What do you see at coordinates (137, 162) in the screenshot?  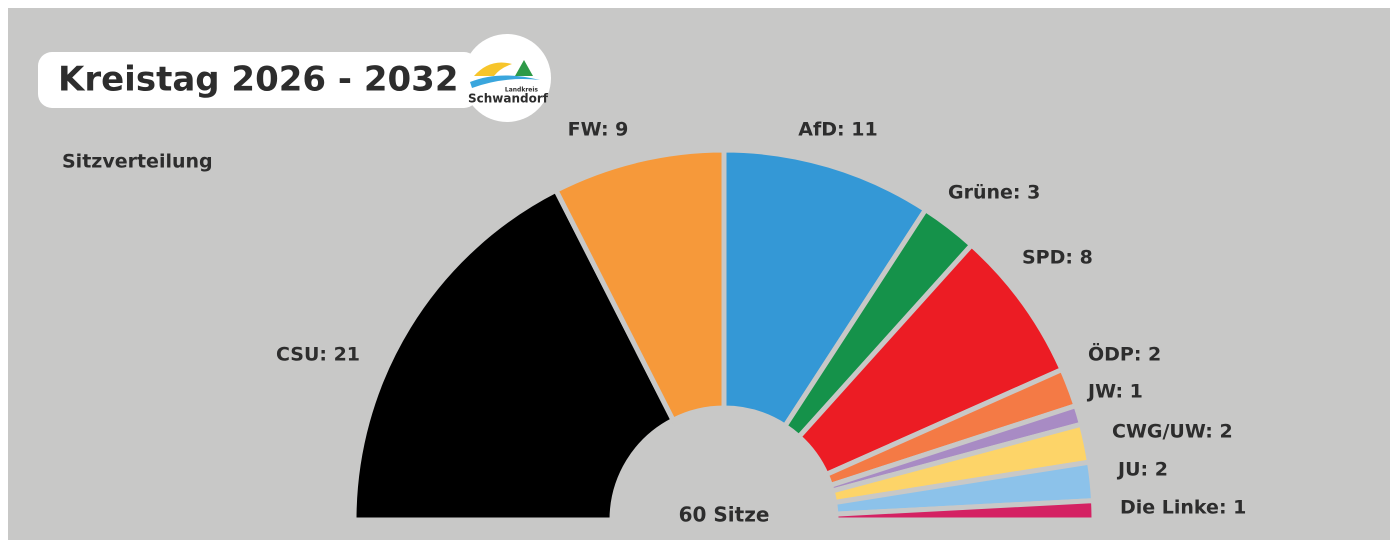 I see `subtitle: Sitzverteilung` at bounding box center [137, 162].